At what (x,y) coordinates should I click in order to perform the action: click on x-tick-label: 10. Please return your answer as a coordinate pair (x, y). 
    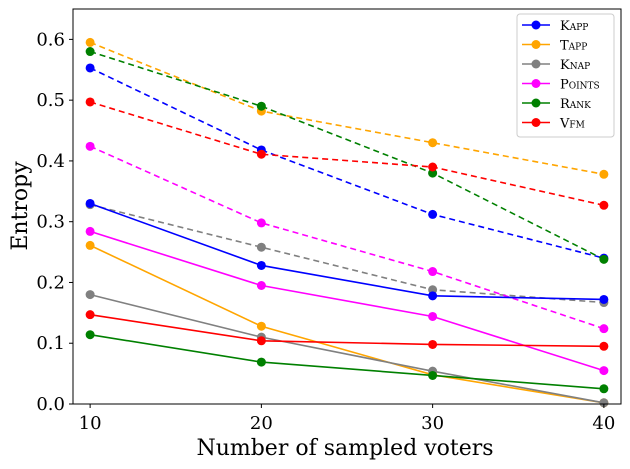
    Looking at the image, I should click on (90, 423).